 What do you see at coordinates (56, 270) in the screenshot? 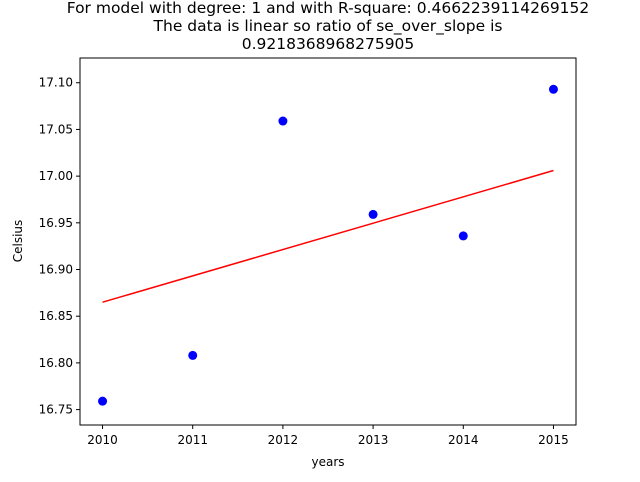
I see `y-tick-label: 16.90` at bounding box center [56, 270].